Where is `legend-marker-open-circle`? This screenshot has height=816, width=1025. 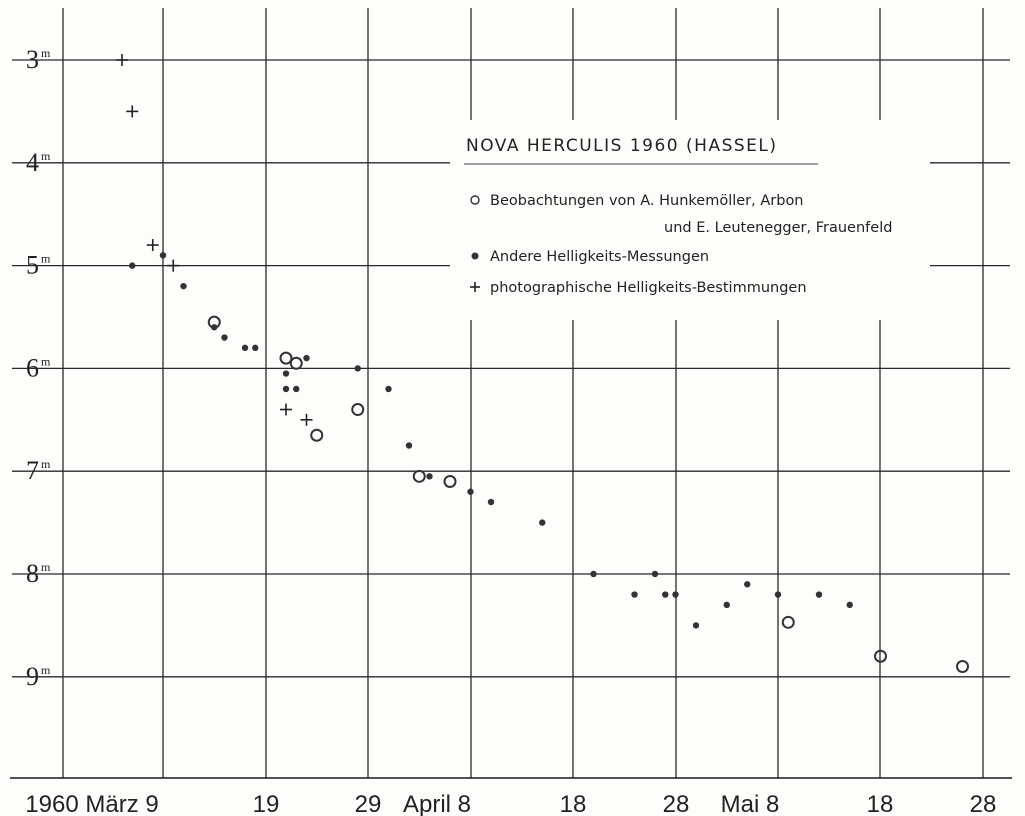 legend-marker-open-circle is located at coordinates (475, 200).